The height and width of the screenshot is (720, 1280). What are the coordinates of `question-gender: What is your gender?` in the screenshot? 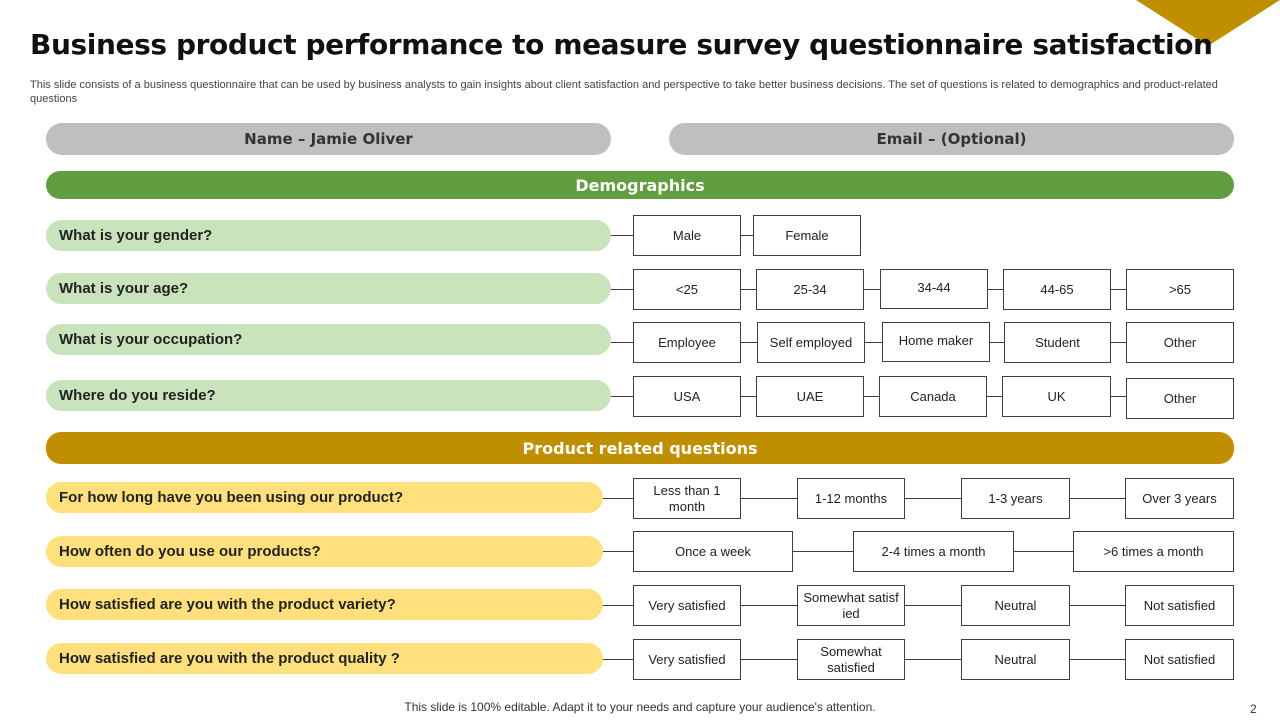 It's located at (328, 235).